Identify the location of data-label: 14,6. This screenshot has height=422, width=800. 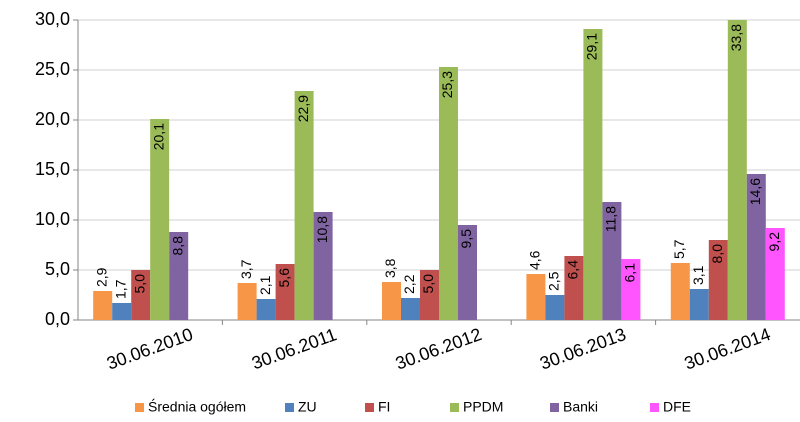
(755, 191).